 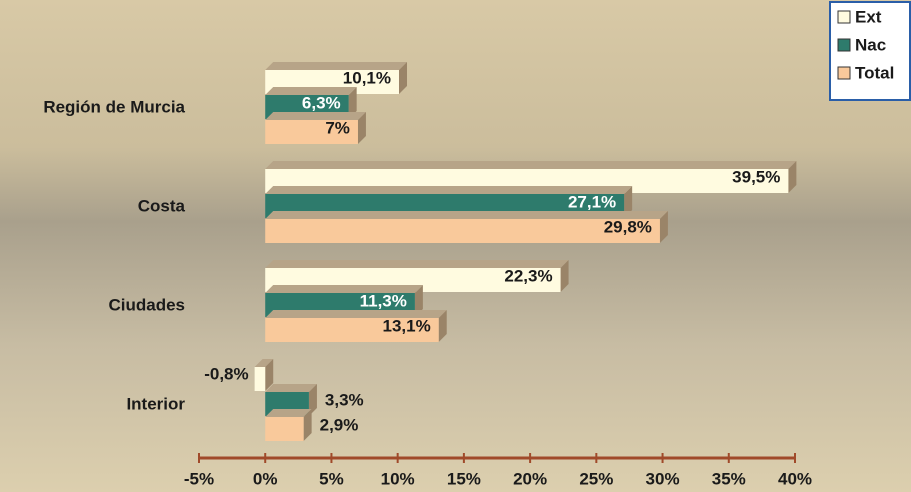 I want to click on value-label: 11,3%, so click(x=383, y=300).